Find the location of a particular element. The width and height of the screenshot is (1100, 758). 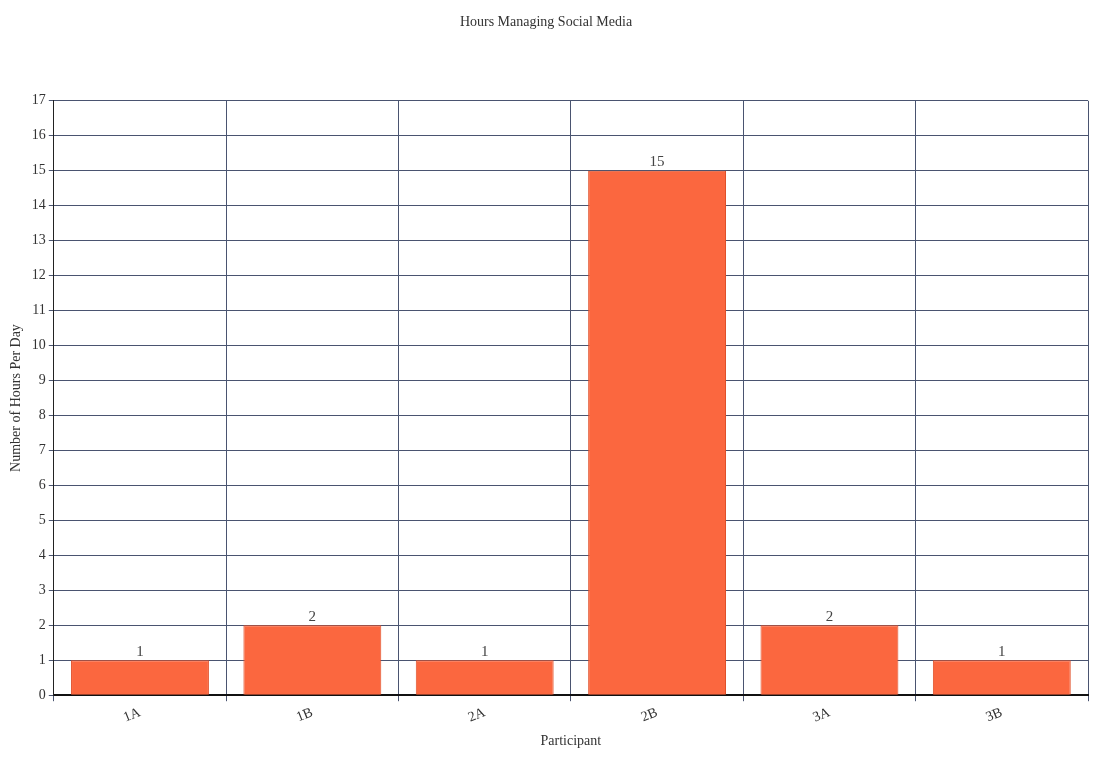

y-tick-label: 3 is located at coordinates (42, 589).